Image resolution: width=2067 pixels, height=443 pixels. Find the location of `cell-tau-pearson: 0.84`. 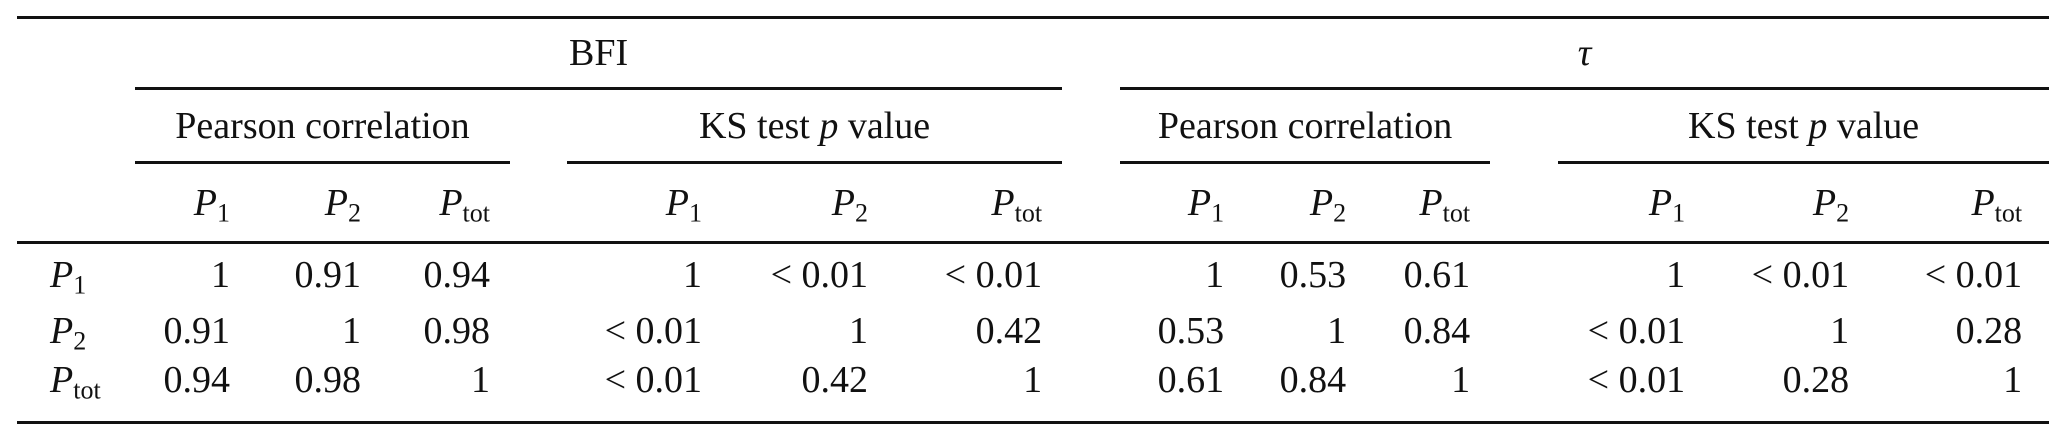

cell-tau-pearson: 0.84 is located at coordinates (1437, 330).